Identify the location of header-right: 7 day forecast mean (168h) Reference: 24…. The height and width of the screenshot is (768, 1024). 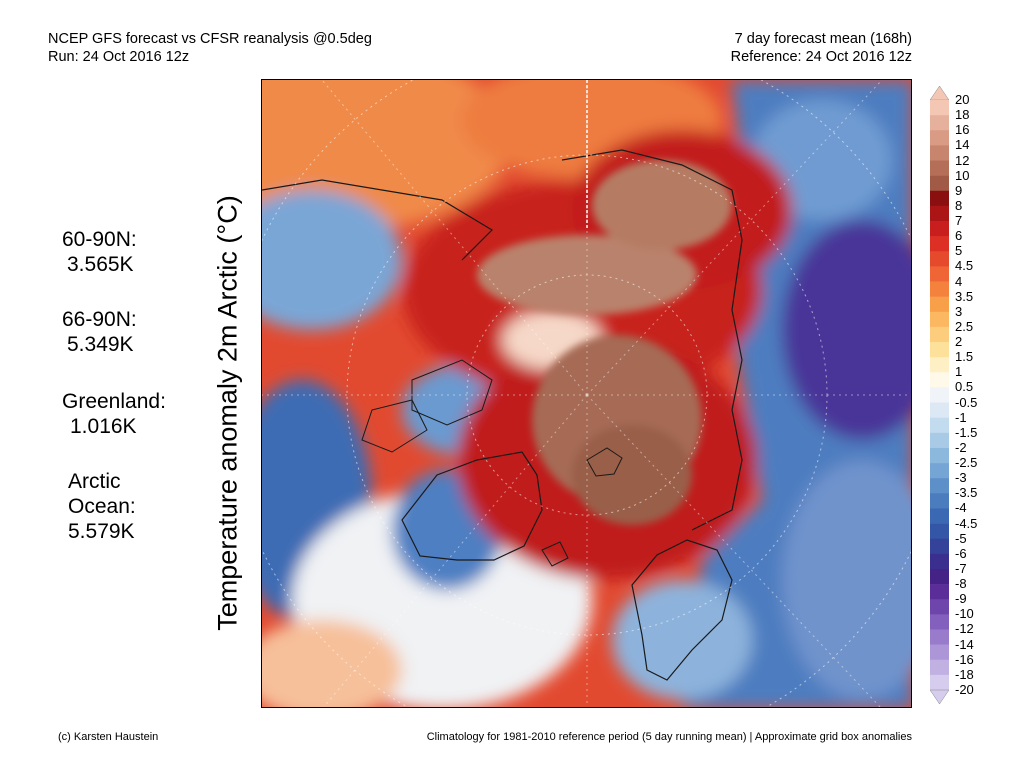
(821, 48).